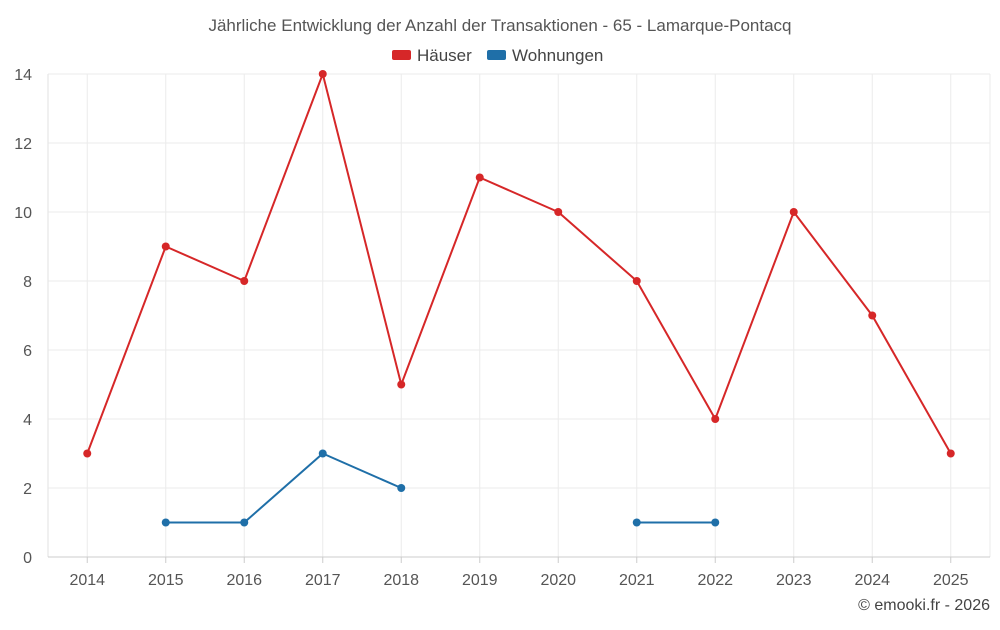  Describe the element at coordinates (444, 55) in the screenshot. I see `legend-label-haeuser: Häuser` at that location.